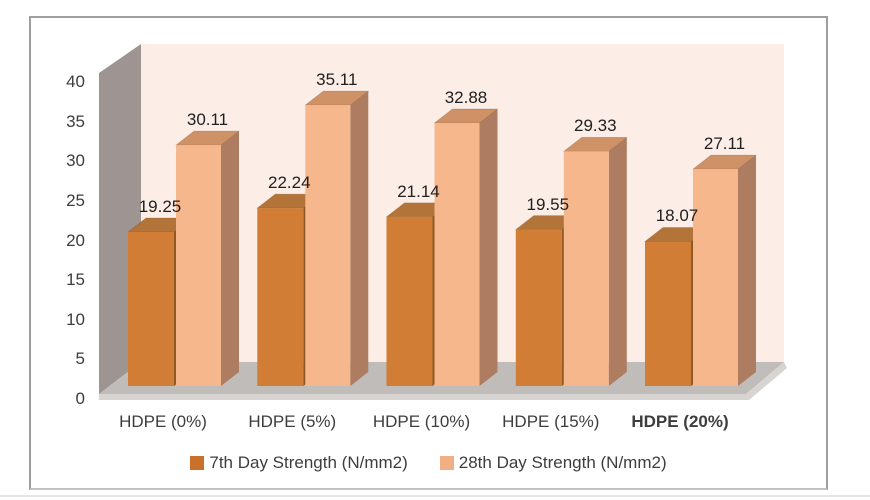  I want to click on legend-item: 7th Day Strength (N/mm2), so click(299, 463).